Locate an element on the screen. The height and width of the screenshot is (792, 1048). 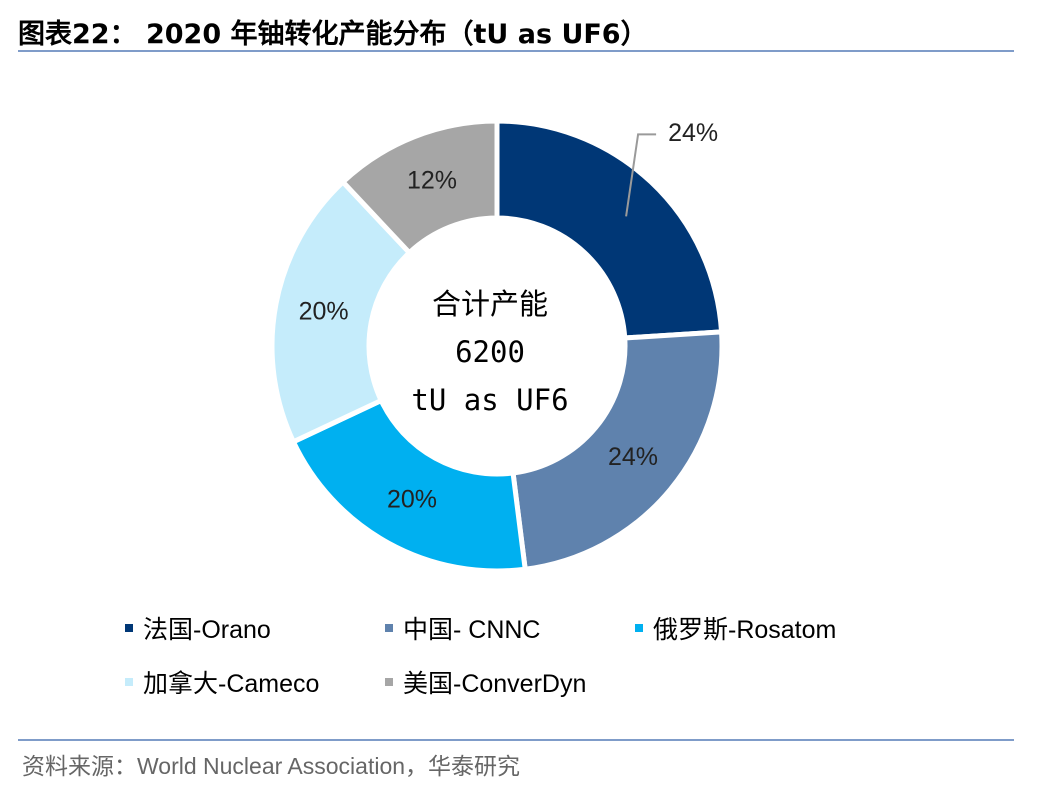
center-label-total: 6200 is located at coordinates (490, 352).